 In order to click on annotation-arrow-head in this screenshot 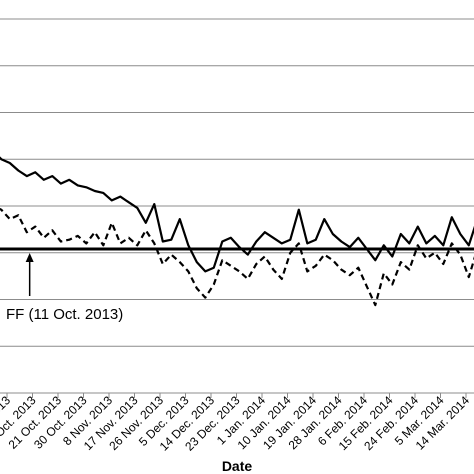, I will do `click(29, 257)`.